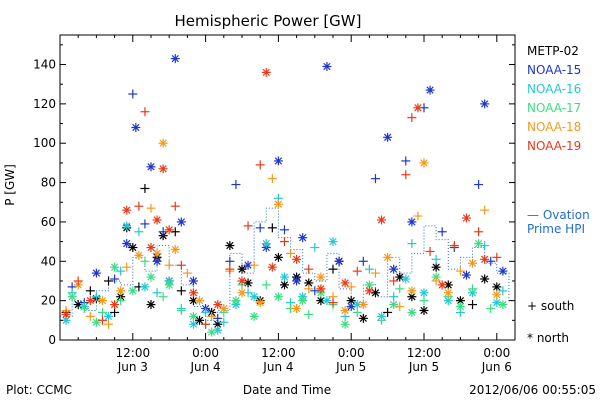 Image resolution: width=600 pixels, height=404 pixels. Describe the element at coordinates (132, 367) in the screenshot. I see `x-tick-label-date: Jun 3` at that location.